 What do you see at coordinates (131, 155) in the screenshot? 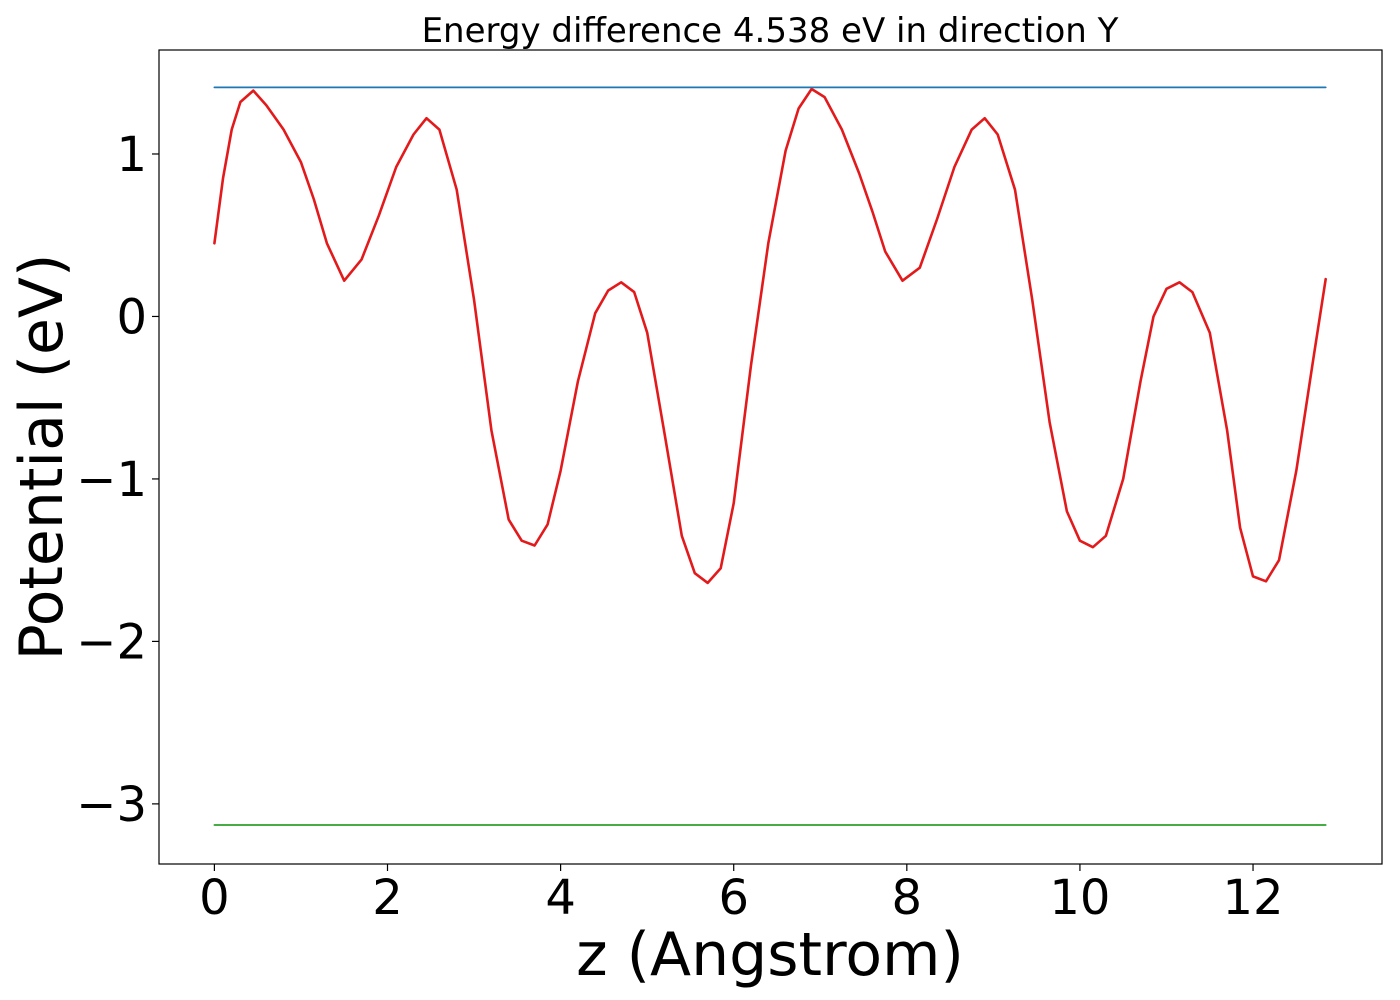
I see `y-tick-label: 1` at bounding box center [131, 155].